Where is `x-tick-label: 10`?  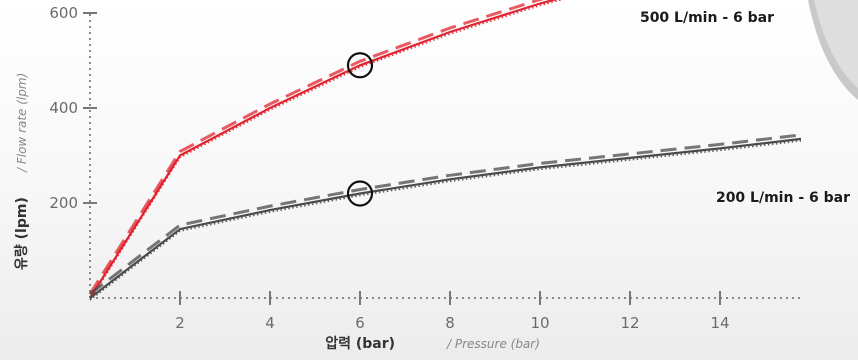 x-tick-label: 10 is located at coordinates (539, 323).